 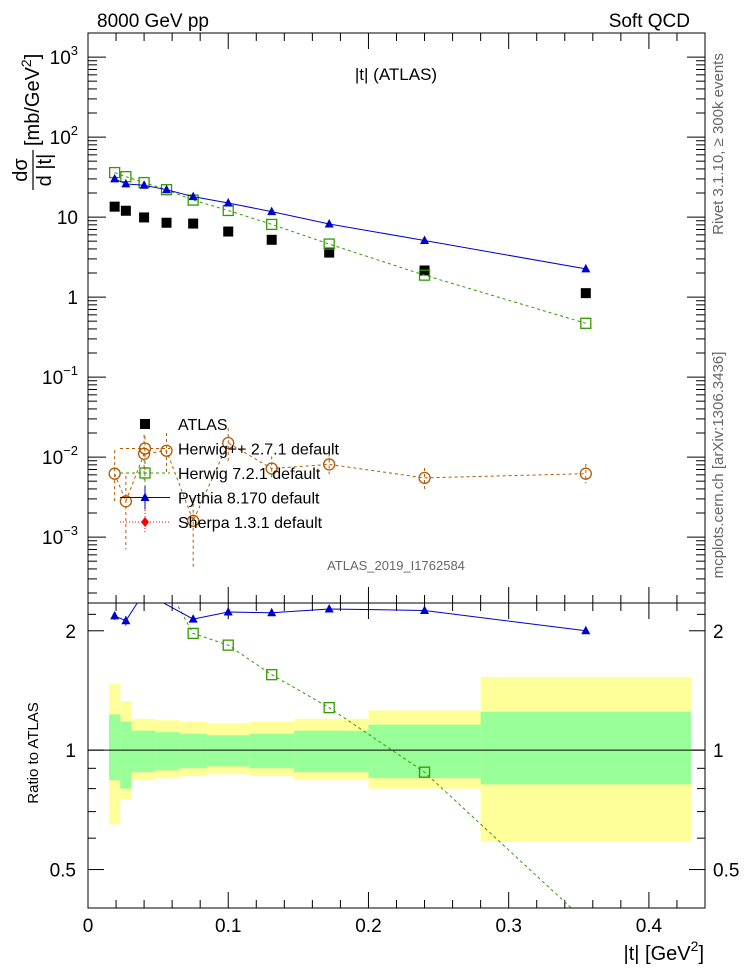 What do you see at coordinates (228, 926) in the screenshot?
I see `x-tick-label: 0.1` at bounding box center [228, 926].